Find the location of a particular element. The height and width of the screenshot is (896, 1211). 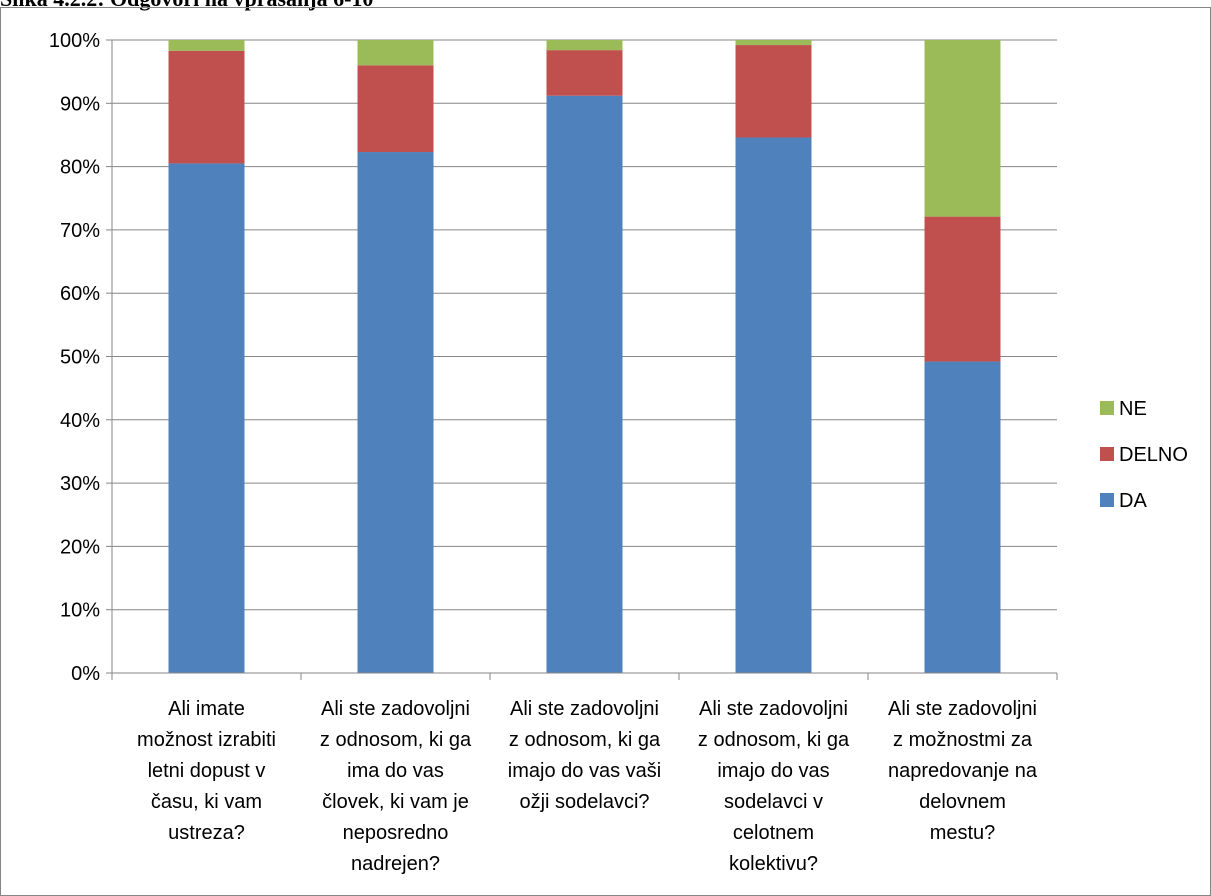

category-label: imajo do vas is located at coordinates (773, 771).